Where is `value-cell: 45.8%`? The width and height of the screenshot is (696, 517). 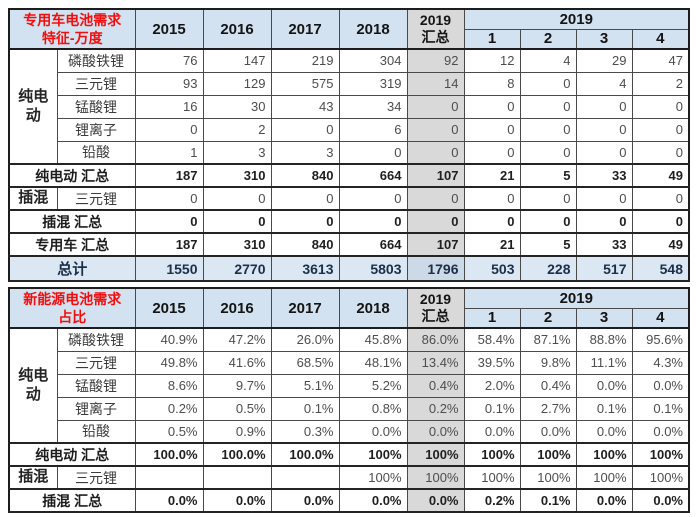 value-cell: 45.8% is located at coordinates (373, 339).